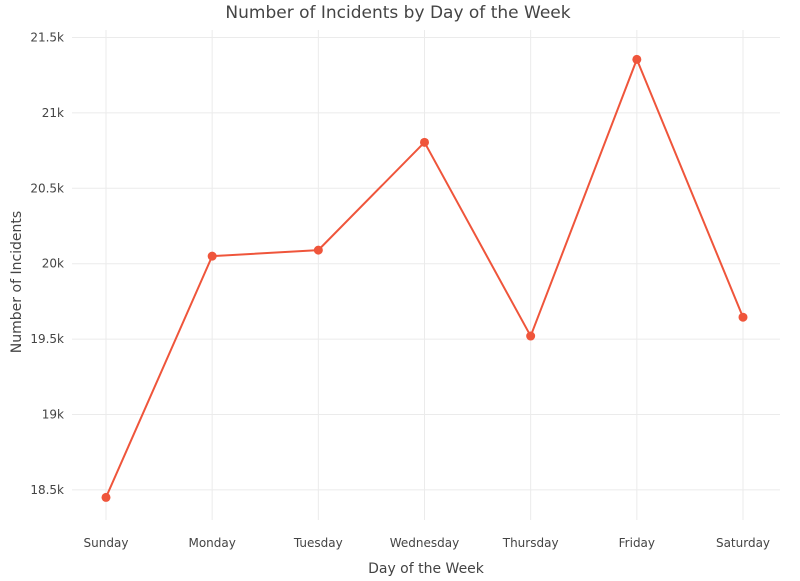  What do you see at coordinates (424, 543) in the screenshot?
I see `x-tick-label: Wednesday` at bounding box center [424, 543].